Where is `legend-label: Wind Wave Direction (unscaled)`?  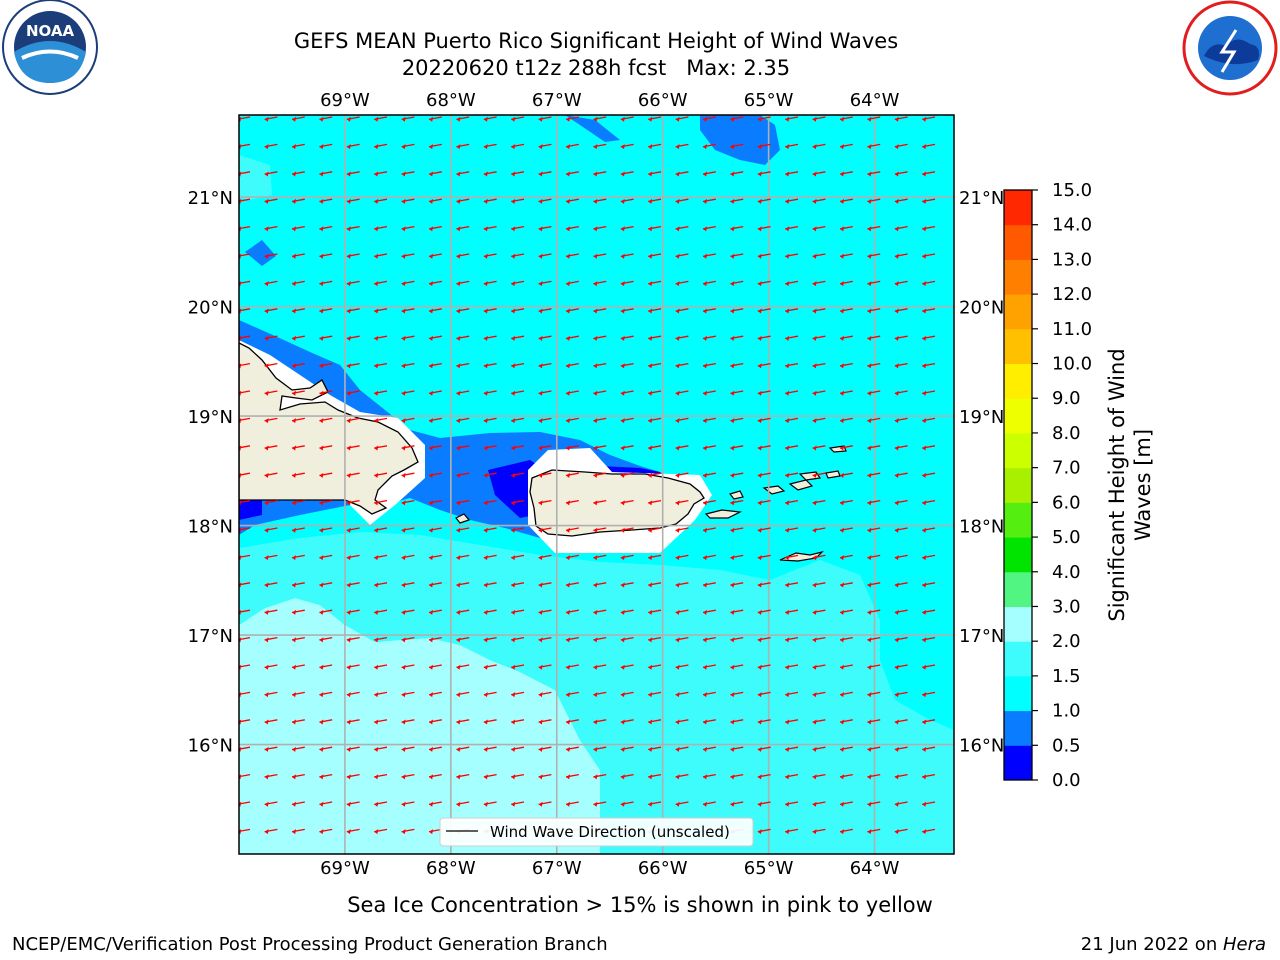 legend-label: Wind Wave Direction (unscaled) is located at coordinates (610, 832).